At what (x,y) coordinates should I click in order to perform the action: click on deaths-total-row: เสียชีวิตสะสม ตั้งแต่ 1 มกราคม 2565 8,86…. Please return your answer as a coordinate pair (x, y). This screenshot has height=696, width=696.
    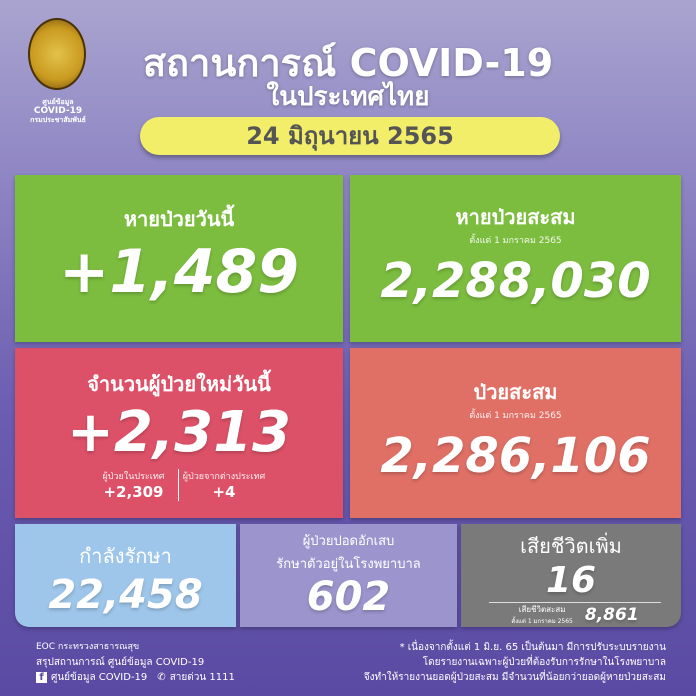
    Looking at the image, I should click on (575, 614).